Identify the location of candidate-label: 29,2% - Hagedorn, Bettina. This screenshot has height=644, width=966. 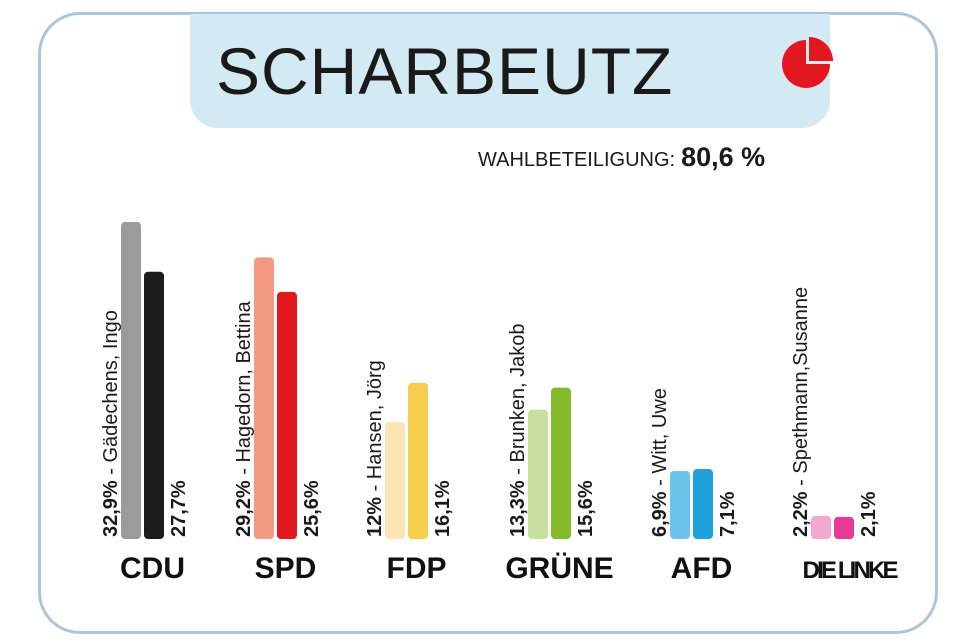
(244, 418).